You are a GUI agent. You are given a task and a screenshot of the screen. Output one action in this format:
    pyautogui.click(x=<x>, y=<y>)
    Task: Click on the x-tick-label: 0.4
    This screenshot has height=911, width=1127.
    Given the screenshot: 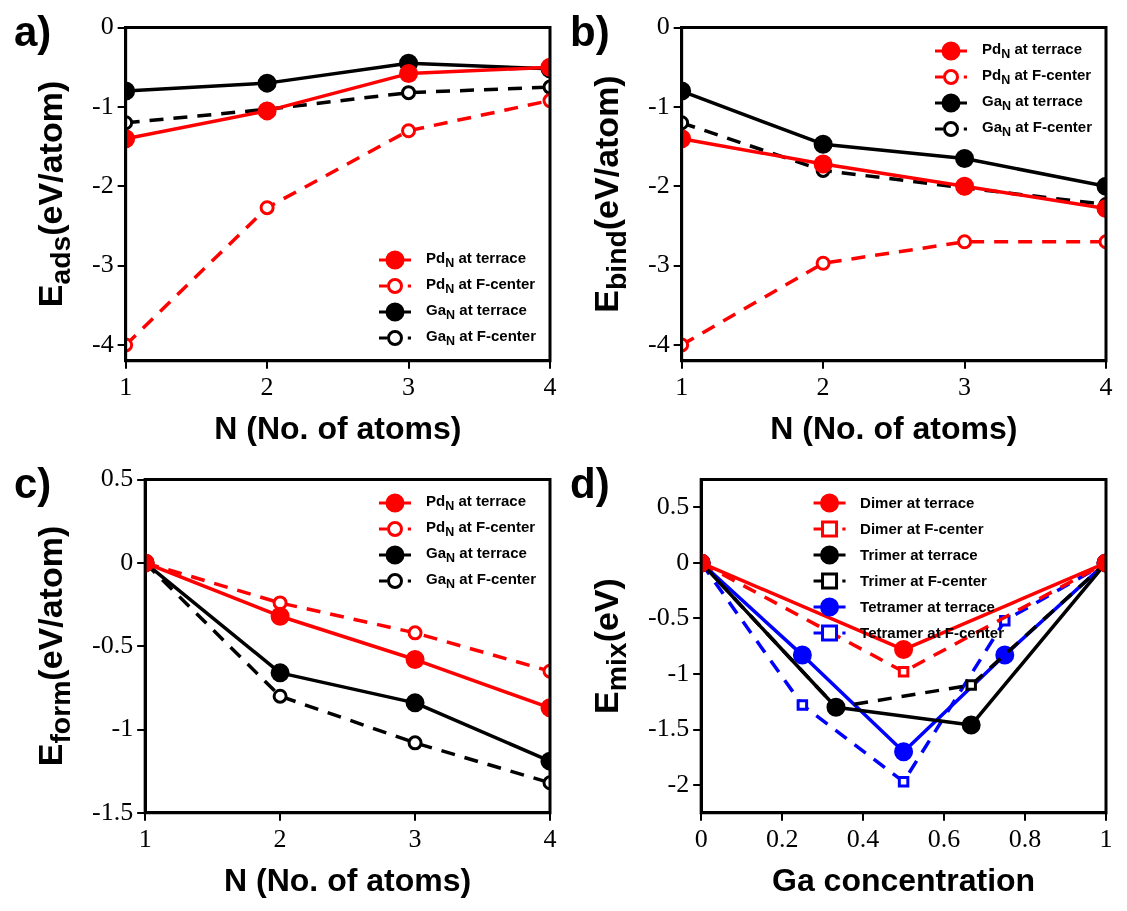 What is the action you would take?
    pyautogui.click(x=863, y=839)
    